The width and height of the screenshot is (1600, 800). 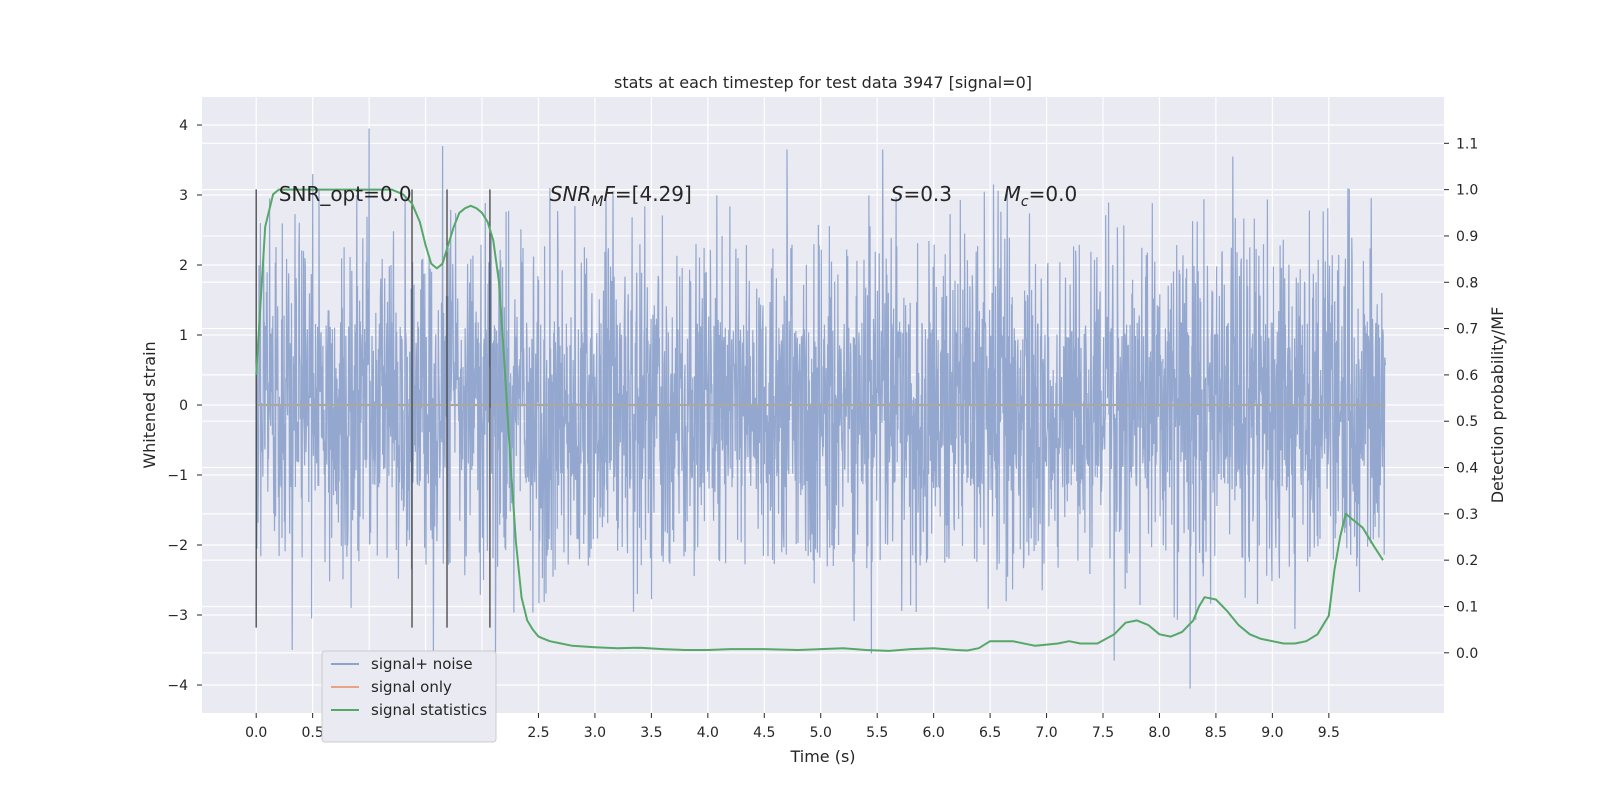 What do you see at coordinates (595, 733) in the screenshot?
I see `x-tick-label: 3.0` at bounding box center [595, 733].